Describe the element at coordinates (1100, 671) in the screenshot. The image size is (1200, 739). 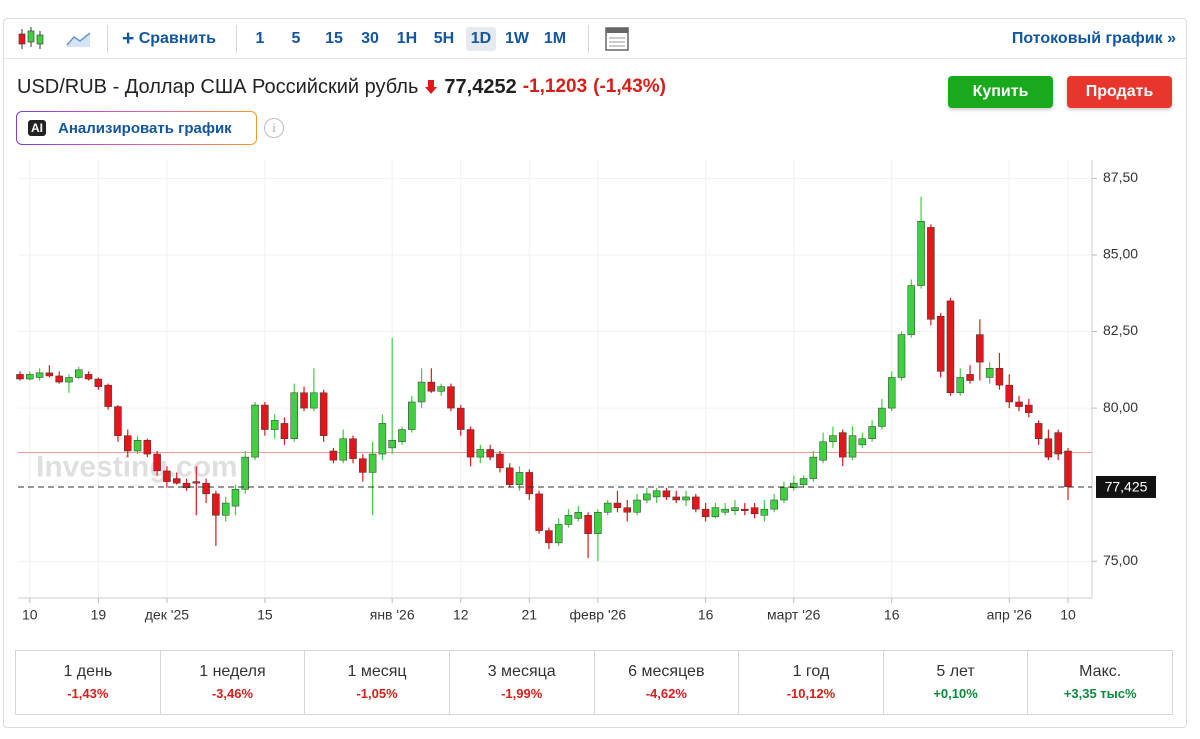
I see `period-label: Макс.` at that location.